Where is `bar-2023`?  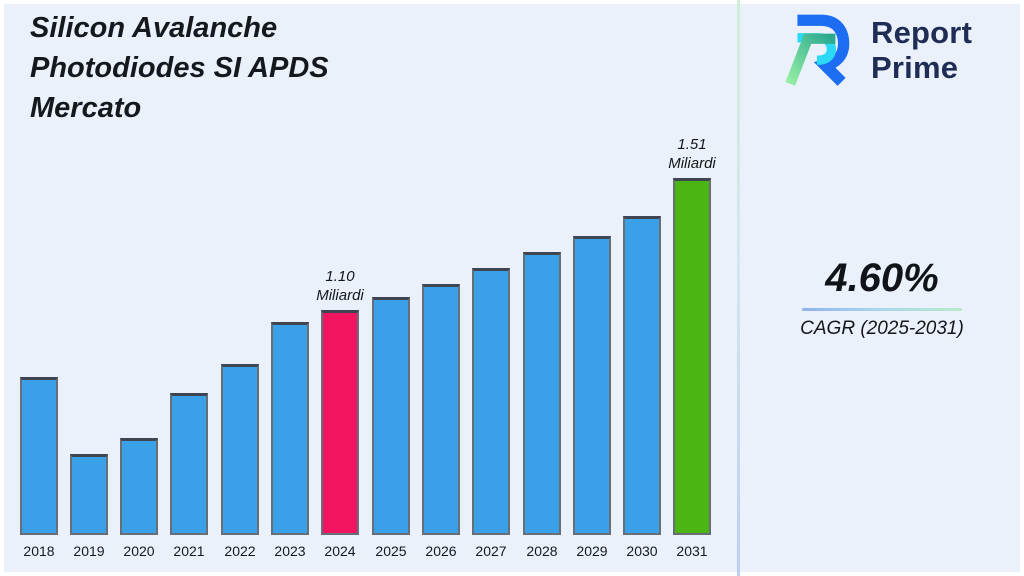 bar-2023 is located at coordinates (290, 428).